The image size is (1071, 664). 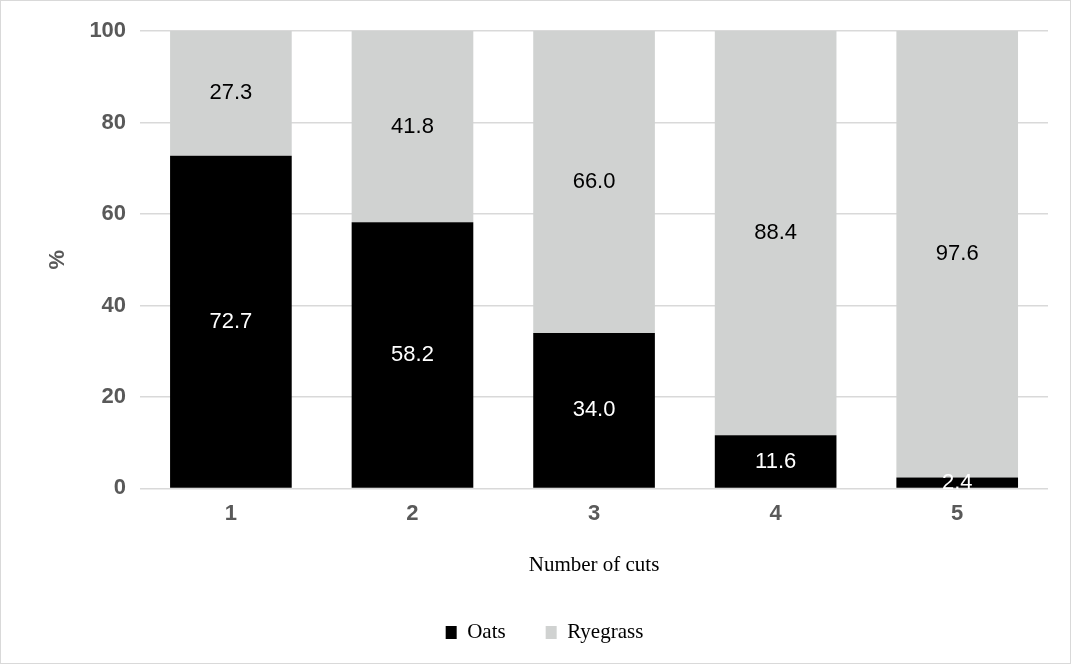 I want to click on y-tick-label: 60, so click(x=114, y=213).